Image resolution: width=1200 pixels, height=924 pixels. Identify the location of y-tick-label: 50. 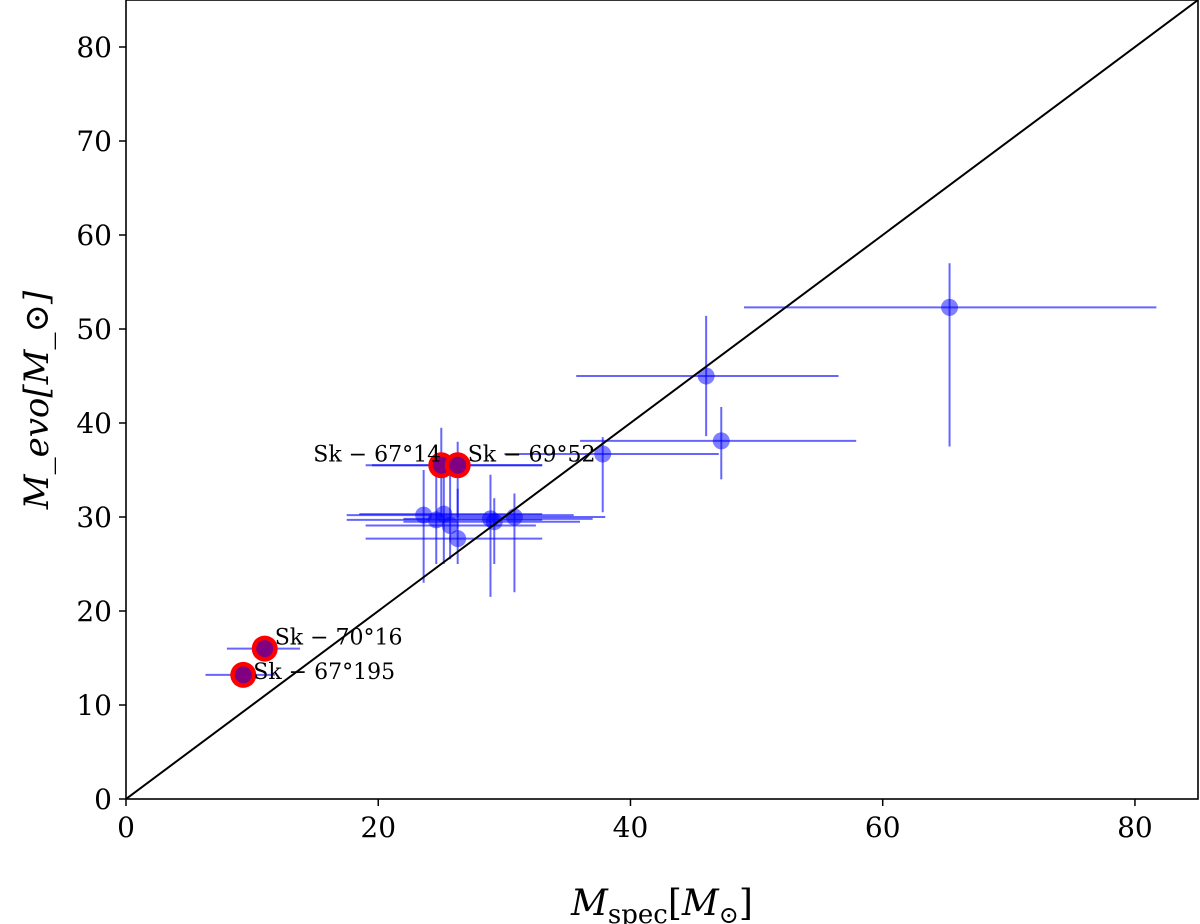
(94, 329).